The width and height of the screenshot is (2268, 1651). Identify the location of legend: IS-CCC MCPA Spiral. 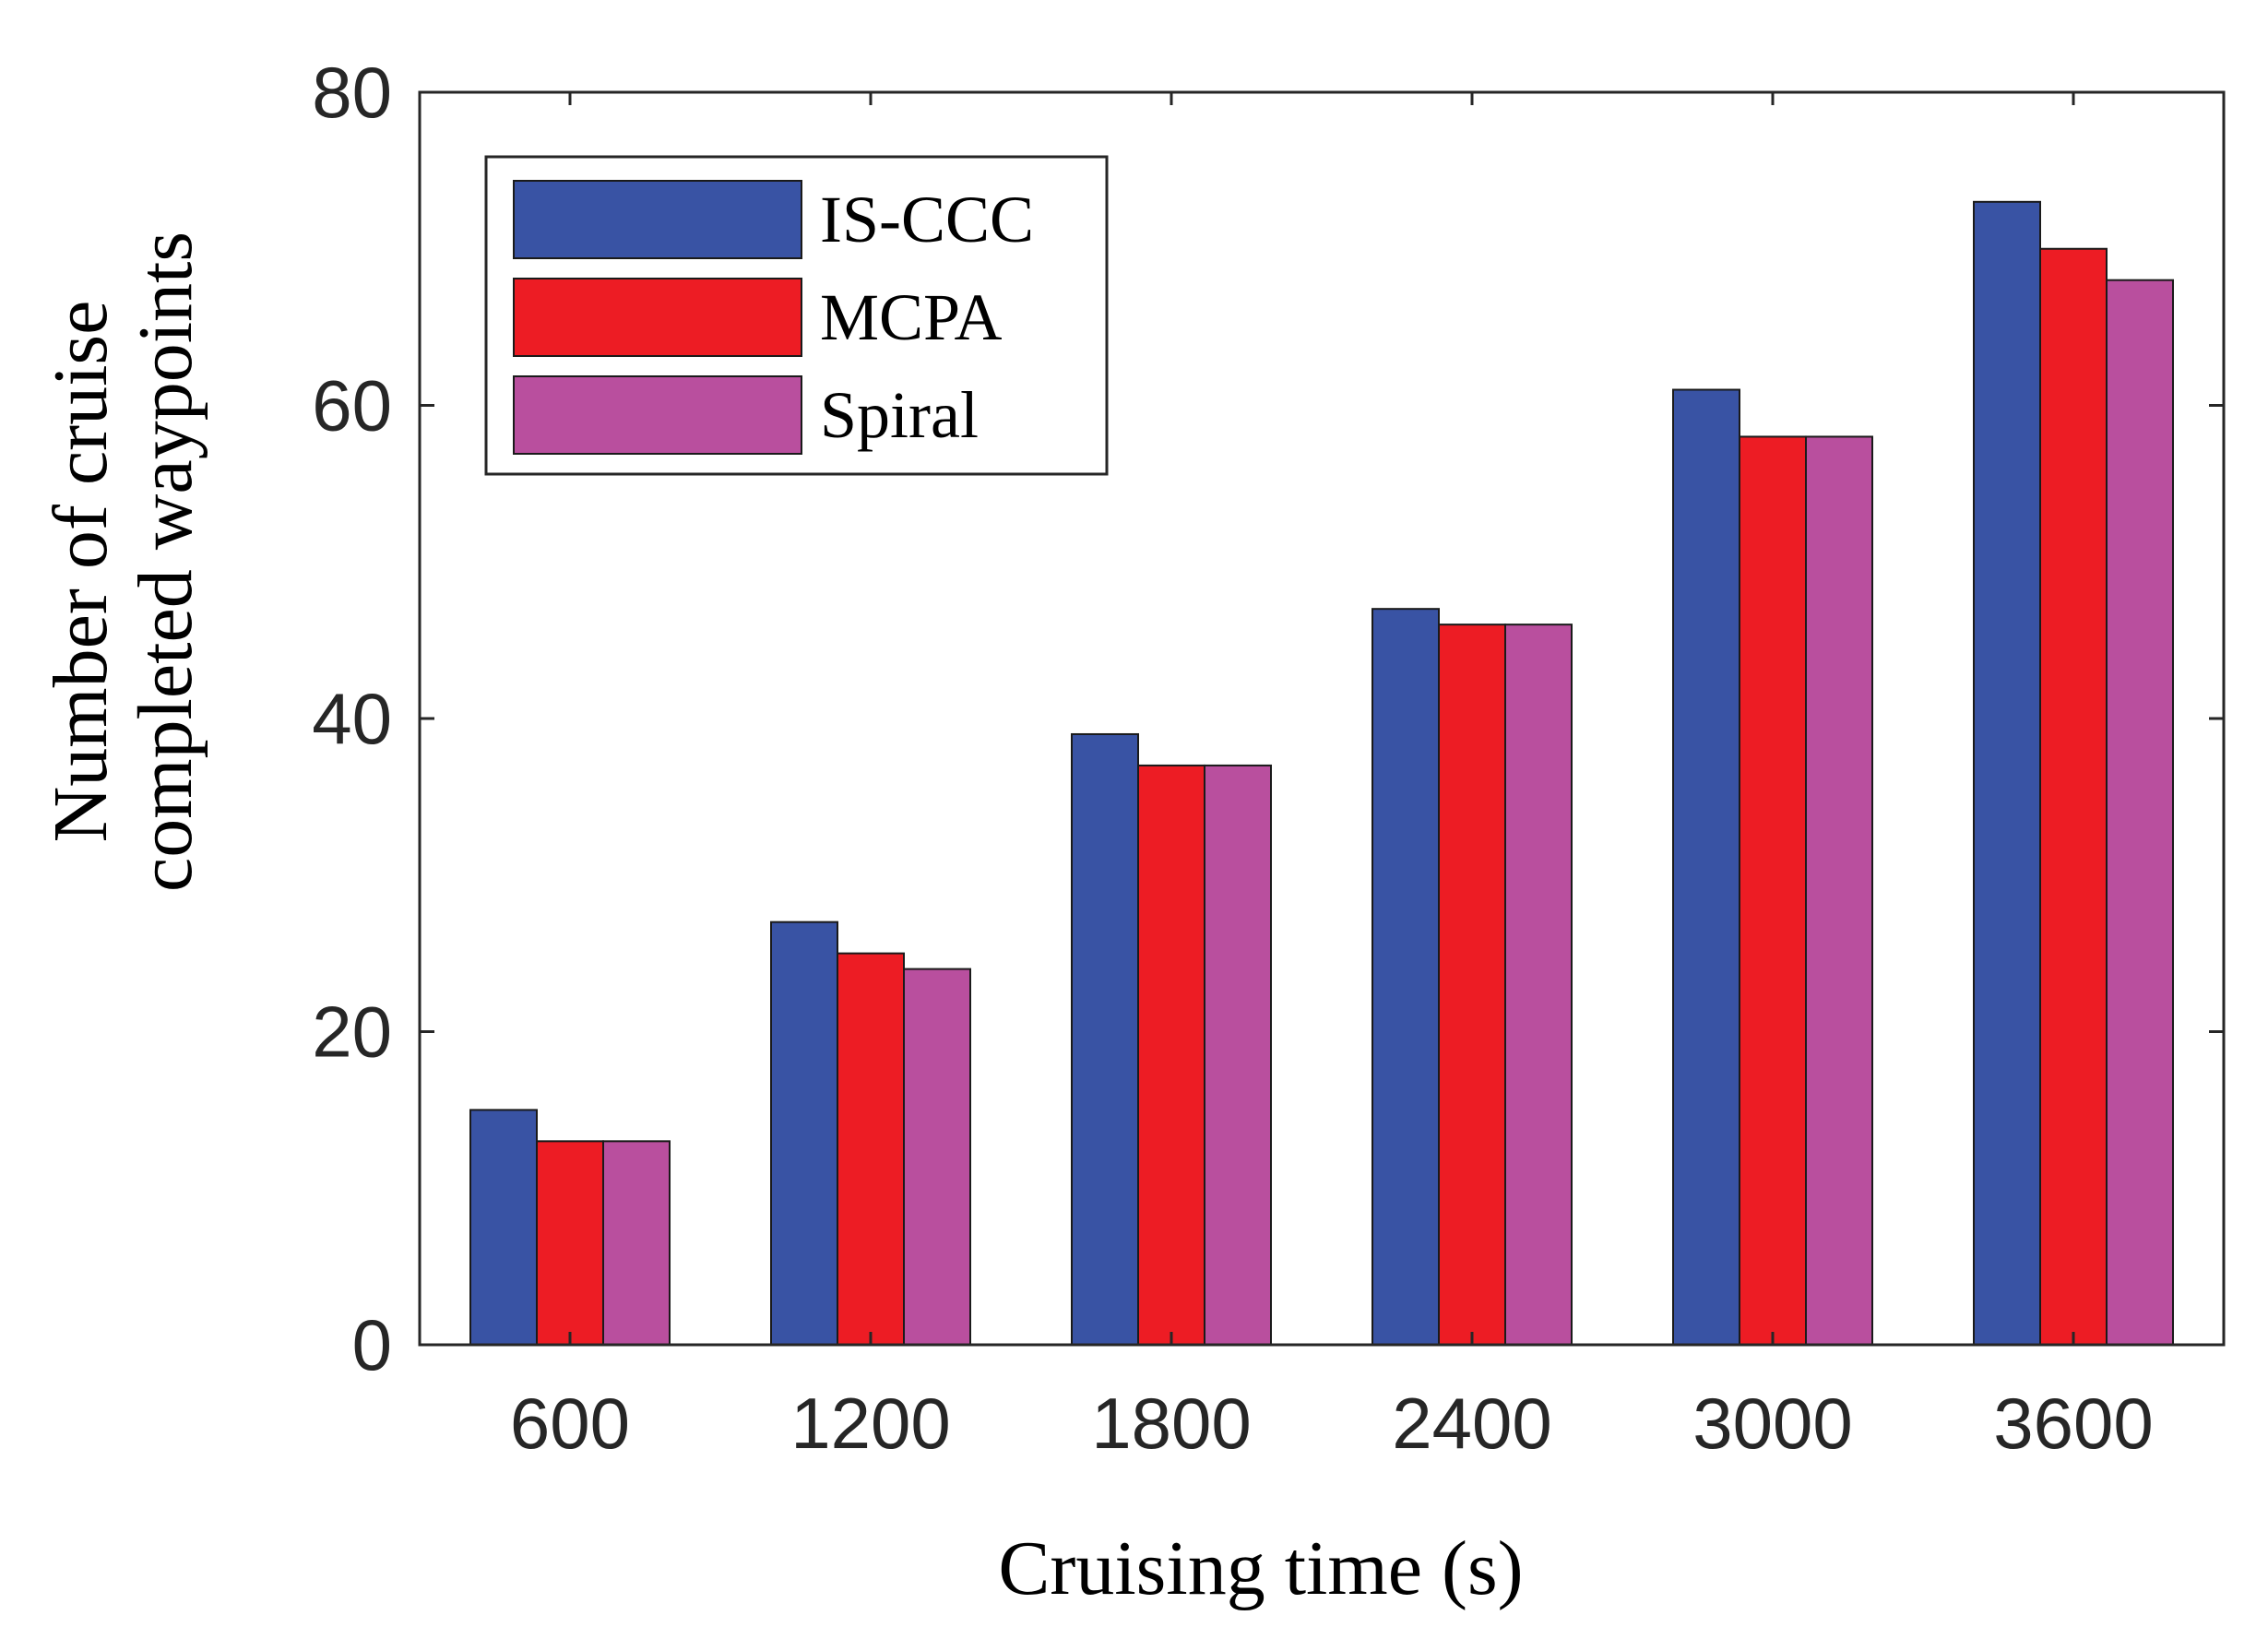
(796, 315).